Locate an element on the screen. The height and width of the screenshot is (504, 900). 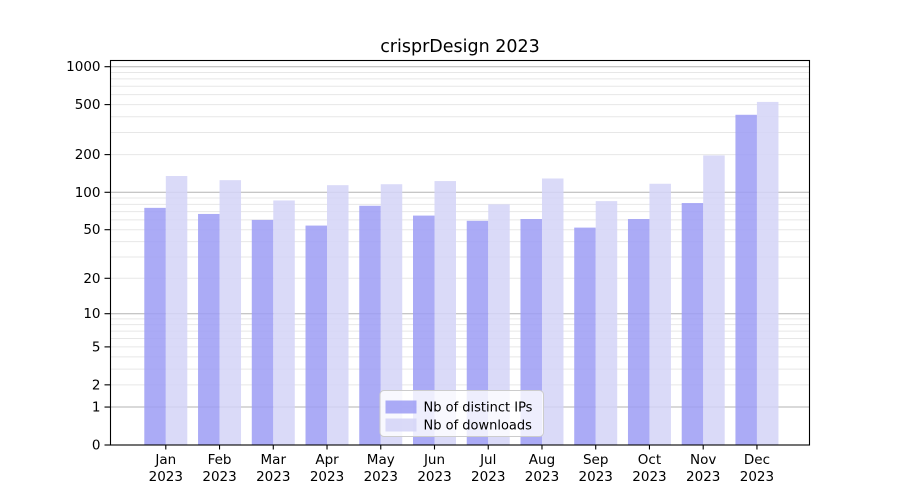
x-tick-label-month: Jul is located at coordinates (487, 460).